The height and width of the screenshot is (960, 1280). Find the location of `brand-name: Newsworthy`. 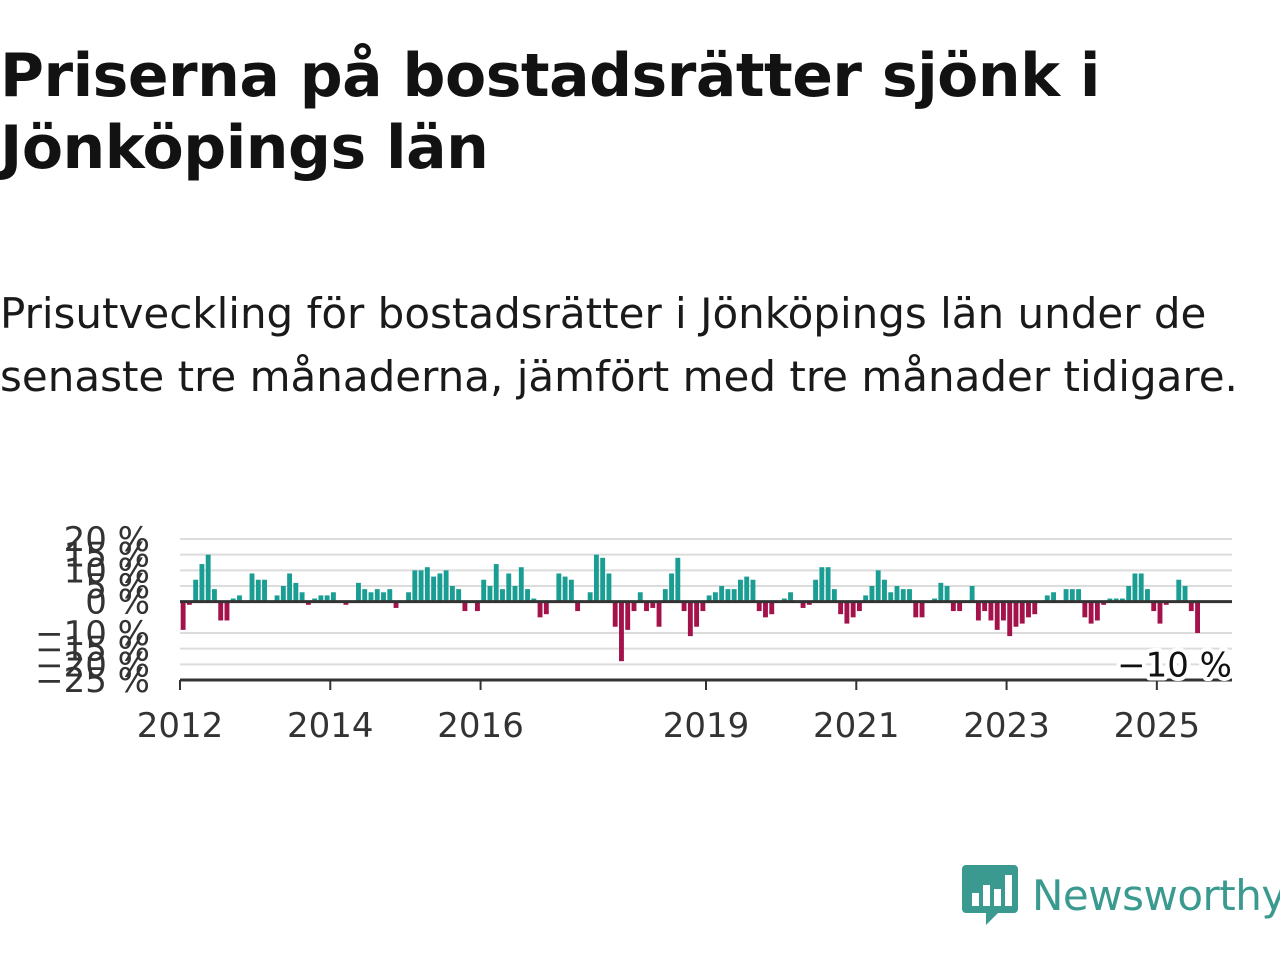

brand-name: Newsworthy is located at coordinates (1156, 895).